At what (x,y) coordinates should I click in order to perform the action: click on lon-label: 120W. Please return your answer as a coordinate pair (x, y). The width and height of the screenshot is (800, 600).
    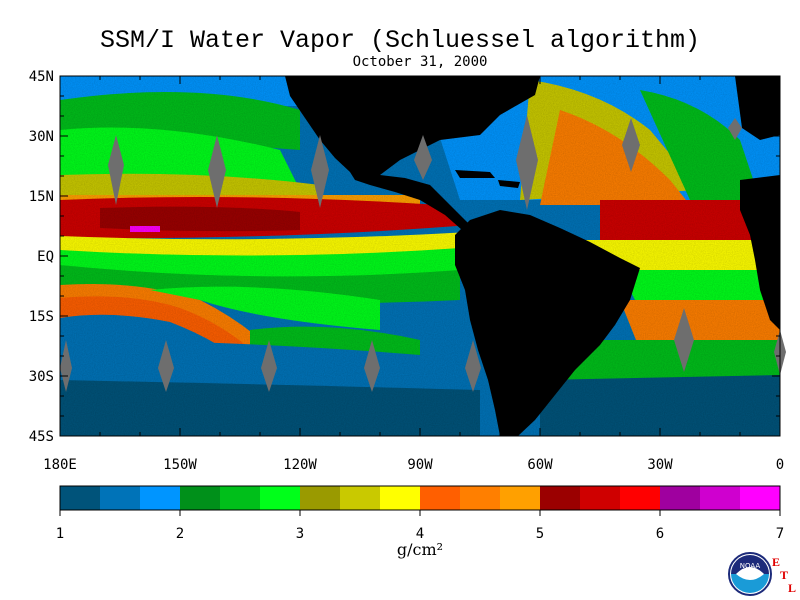
    Looking at the image, I should click on (300, 465).